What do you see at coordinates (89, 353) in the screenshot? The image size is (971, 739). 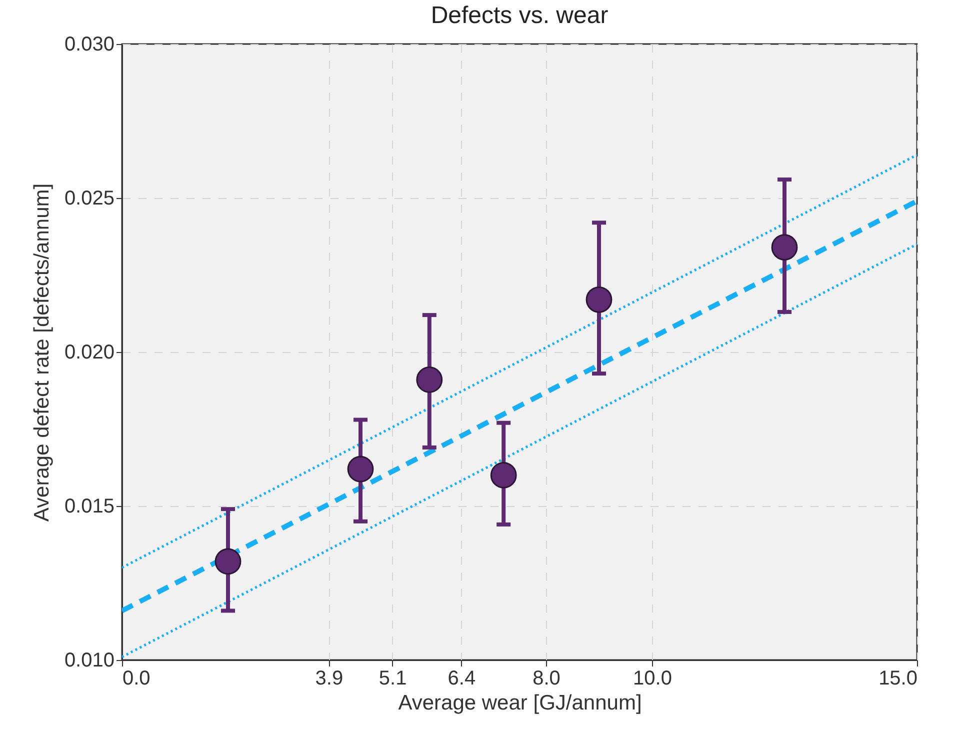 I see `y-tick-label: 0.020` at bounding box center [89, 353].